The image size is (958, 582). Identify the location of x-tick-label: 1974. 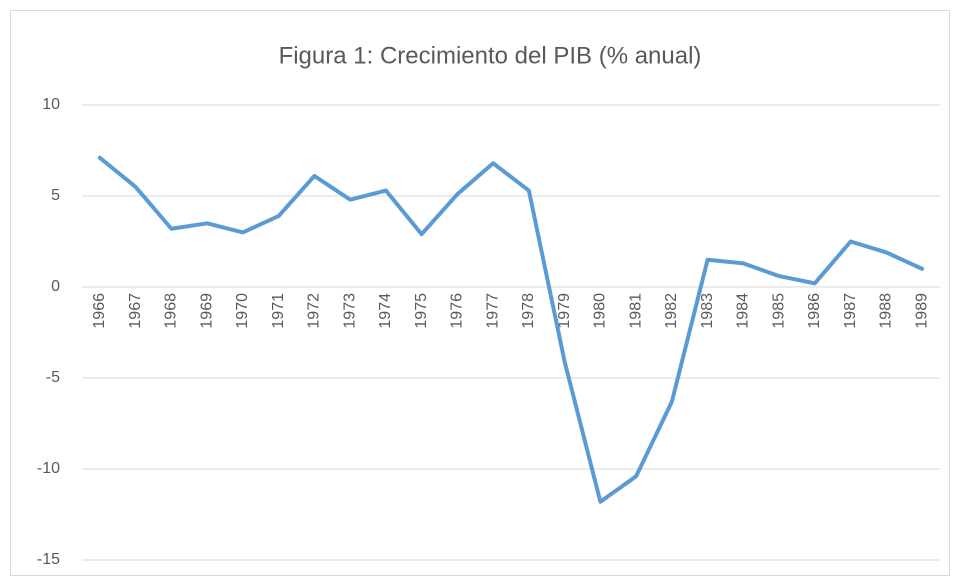
(385, 311).